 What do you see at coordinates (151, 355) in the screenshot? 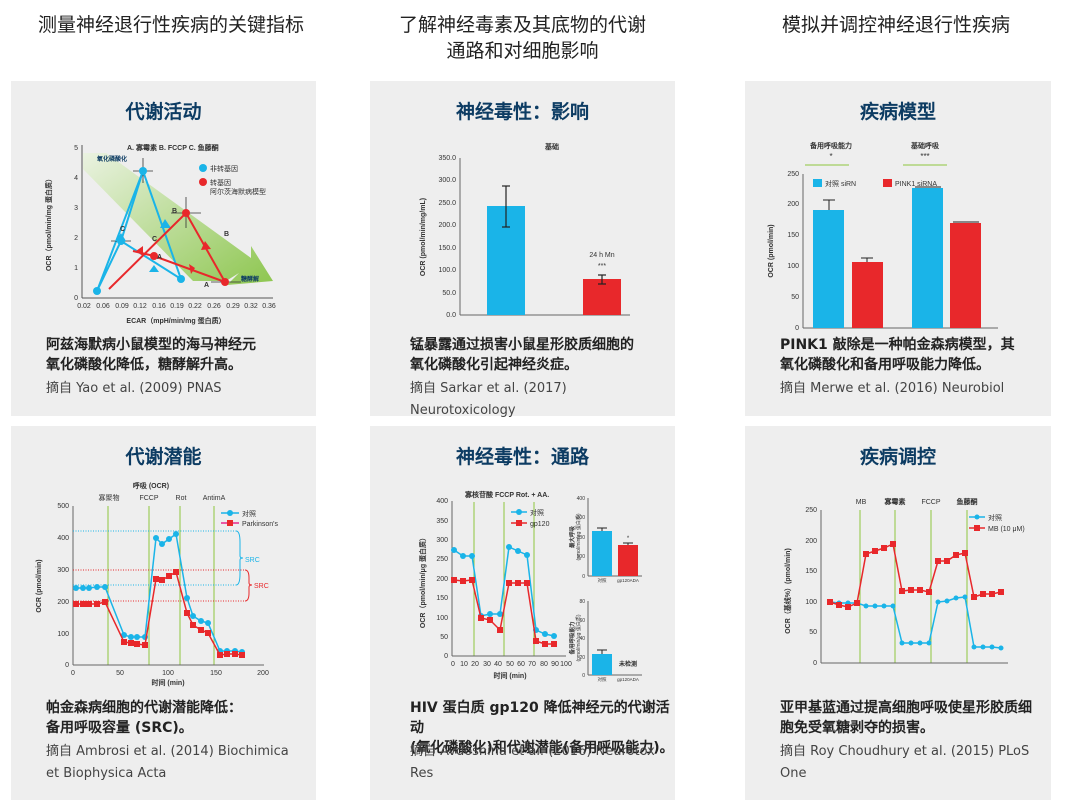
I see `panel-description: 阿兹海默病小鼠模型的海马神经元 氧化磷酸化降低，糖酵解升高。` at bounding box center [151, 355].